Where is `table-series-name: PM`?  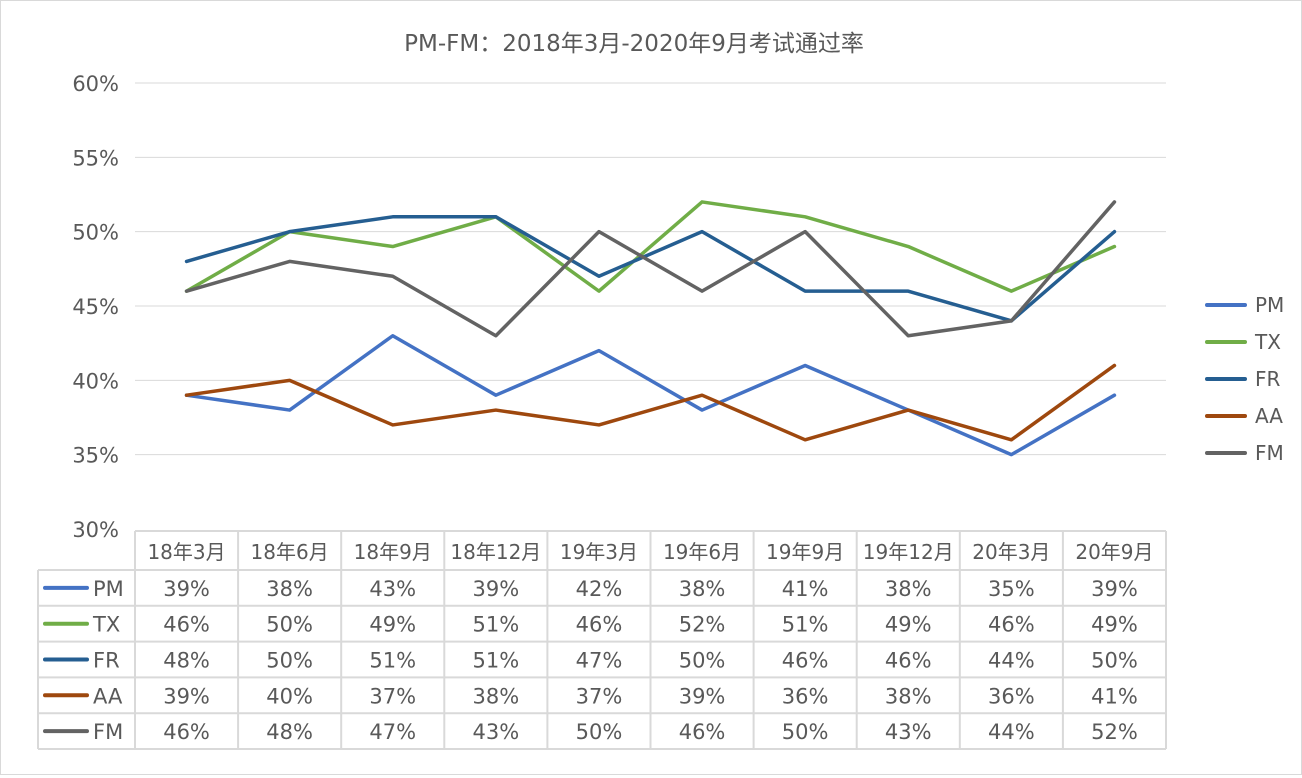
table-series-name: PM is located at coordinates (108, 589).